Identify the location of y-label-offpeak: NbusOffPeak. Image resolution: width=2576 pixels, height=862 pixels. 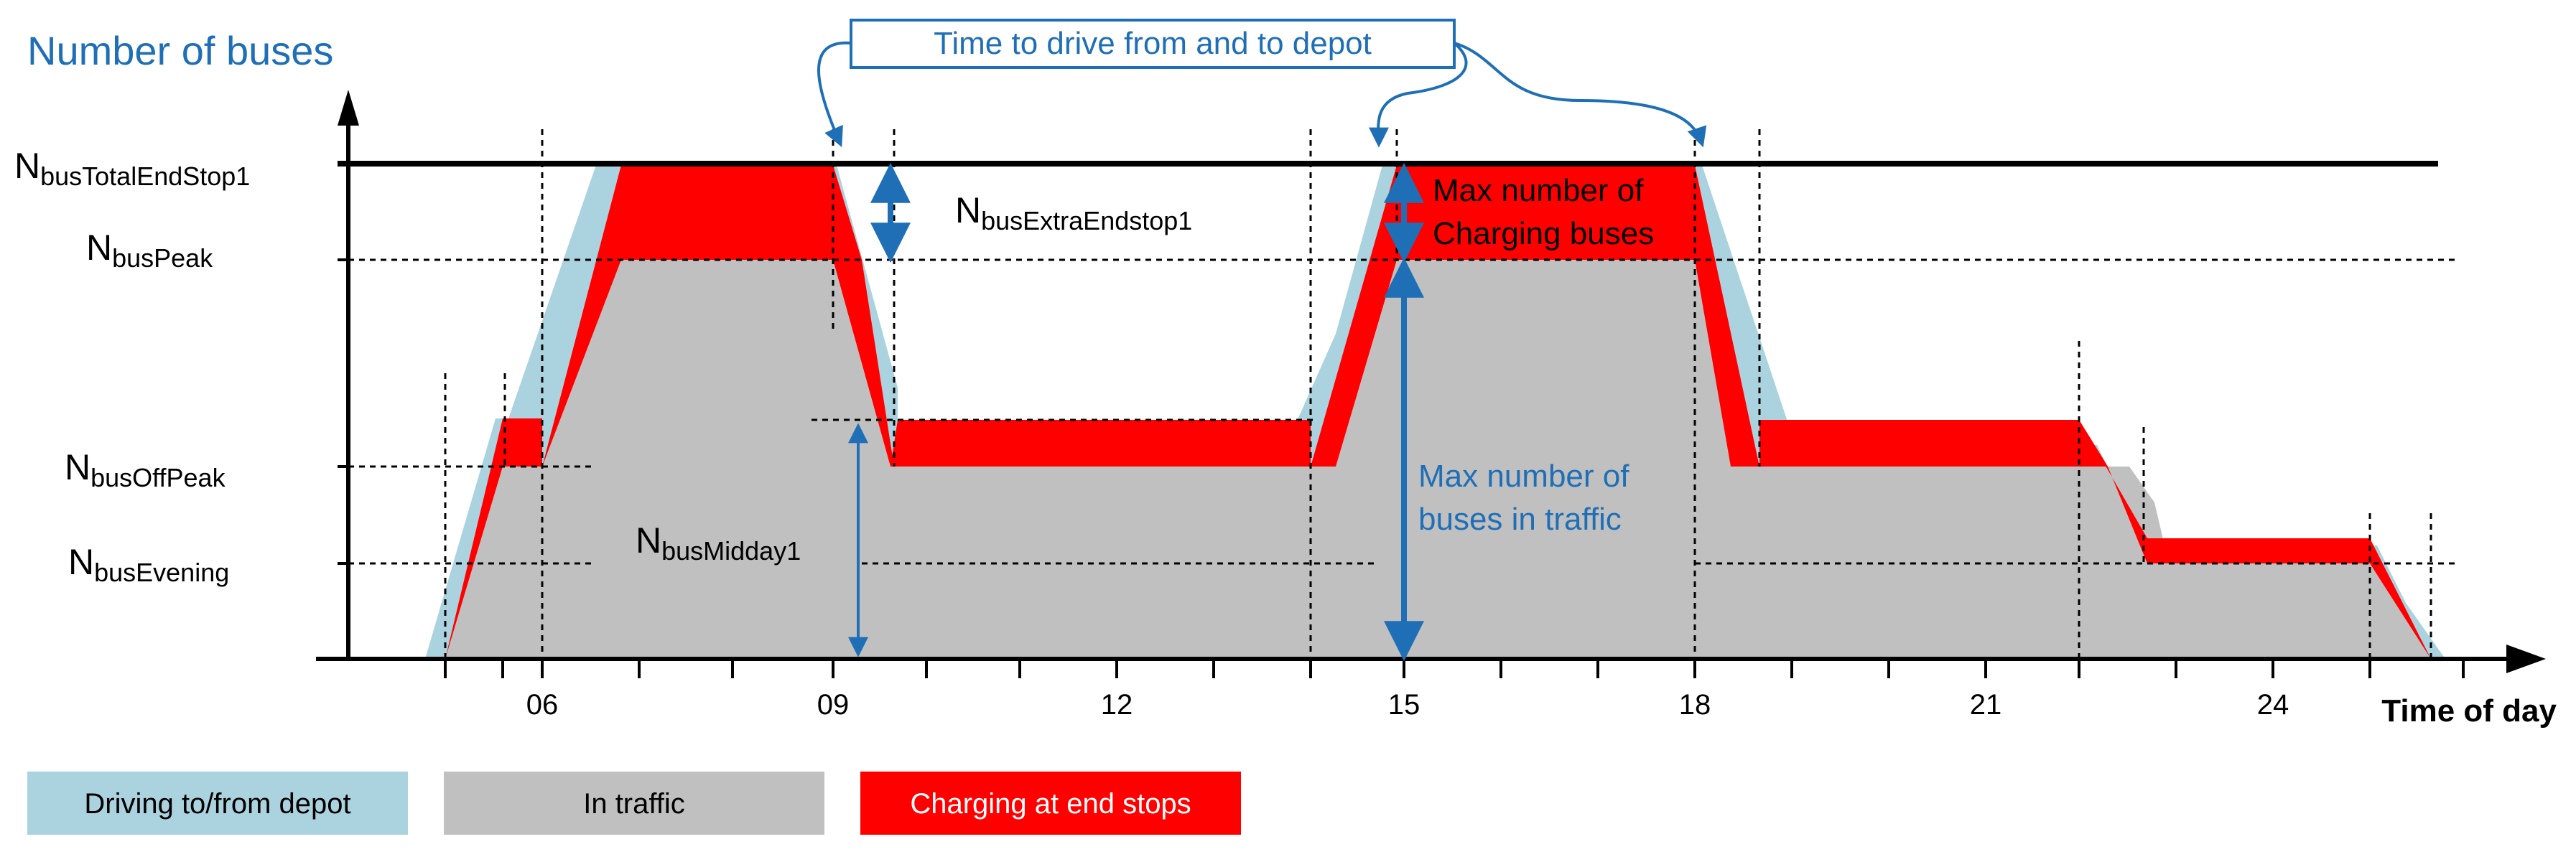
(145, 470).